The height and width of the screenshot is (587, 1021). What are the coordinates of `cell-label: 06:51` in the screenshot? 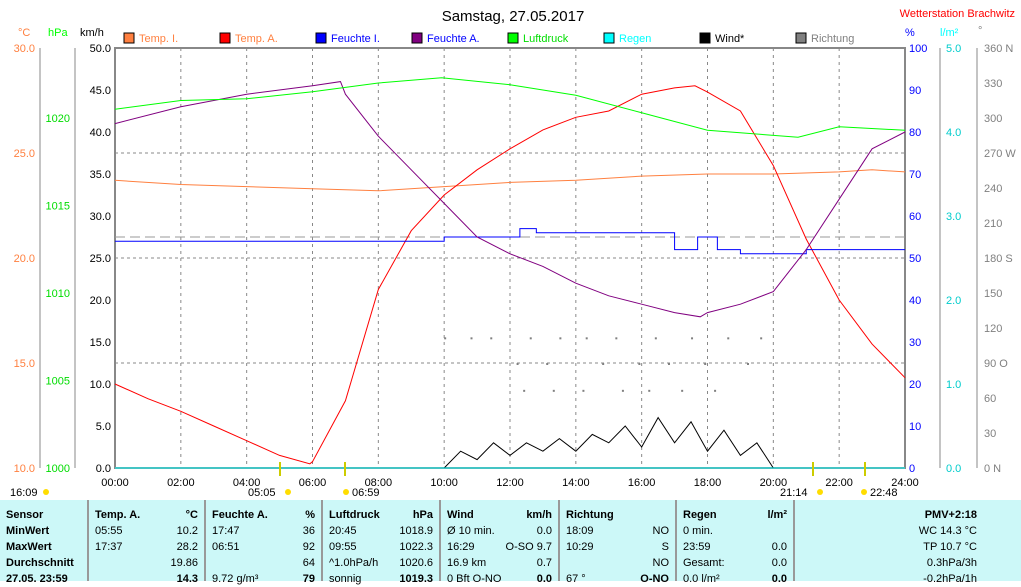 It's located at (226, 547).